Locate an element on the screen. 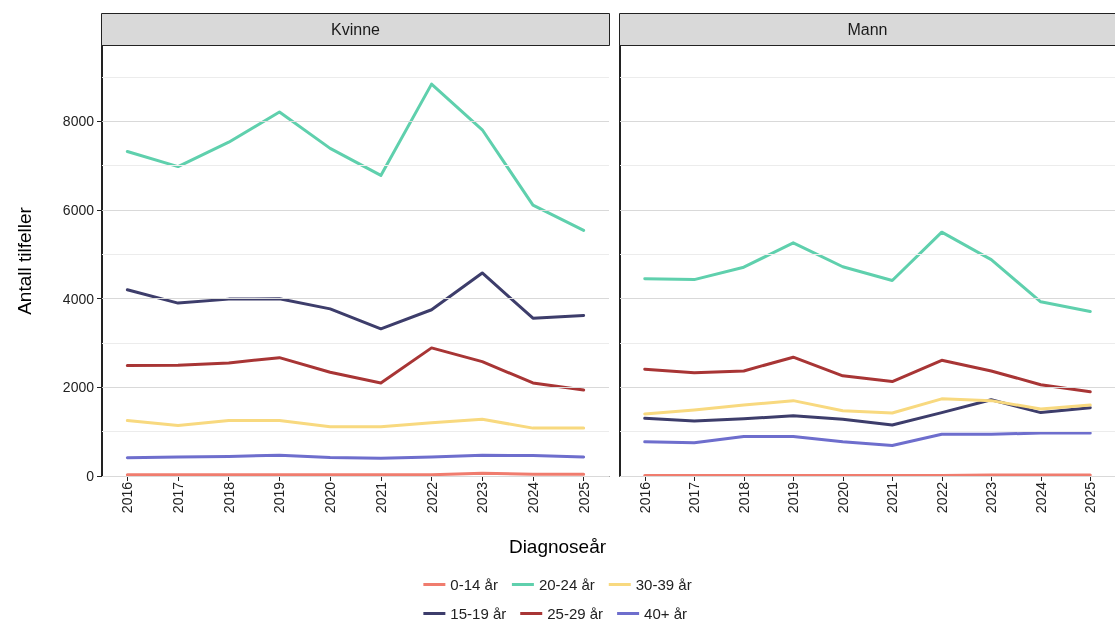  legend-label: 30-39 år is located at coordinates (663, 584).